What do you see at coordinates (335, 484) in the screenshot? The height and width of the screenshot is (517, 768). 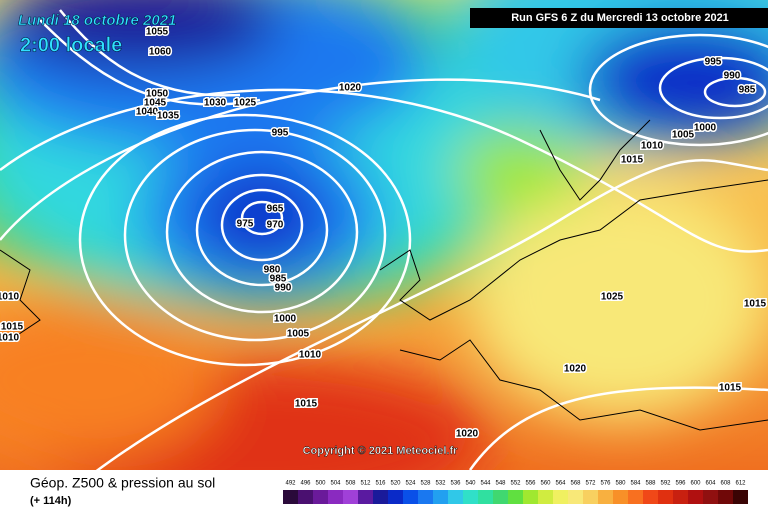 I see `legend-label: 504` at bounding box center [335, 484].